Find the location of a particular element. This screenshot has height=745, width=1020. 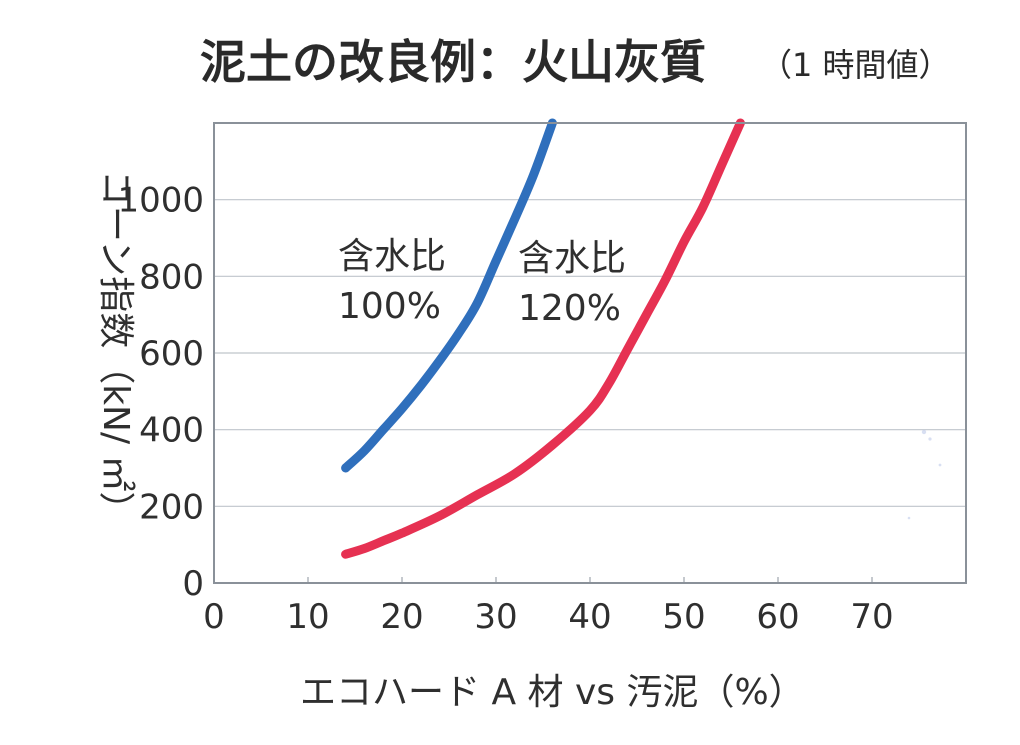

series-label-moisture-100-line-1: 含水比 is located at coordinates (392, 256).